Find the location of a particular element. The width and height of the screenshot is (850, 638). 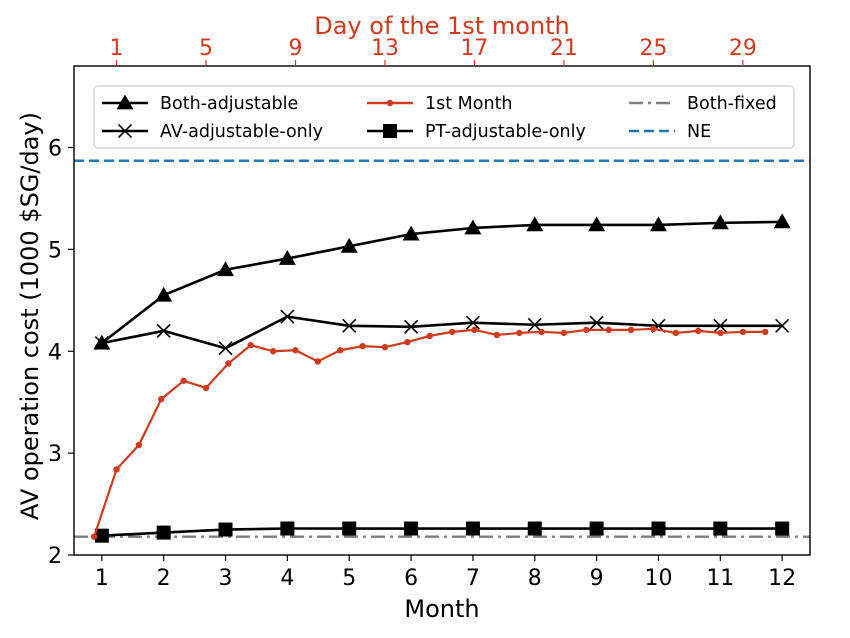

top-x-tick-label: 17 is located at coordinates (474, 48).